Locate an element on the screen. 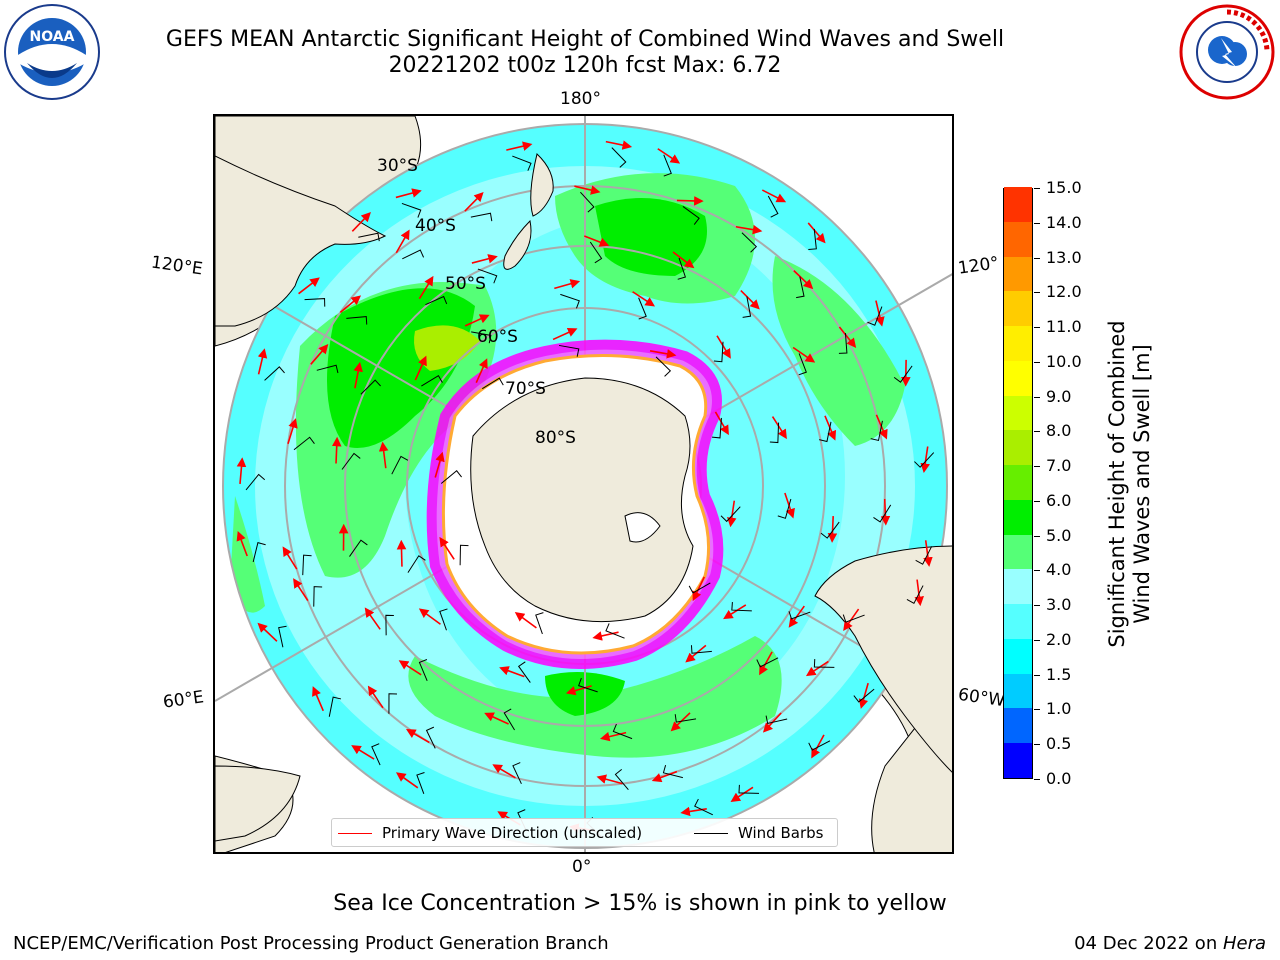 This screenshot has height=960, width=1280. colorbar-tick-label: 4.0 is located at coordinates (1052, 570).